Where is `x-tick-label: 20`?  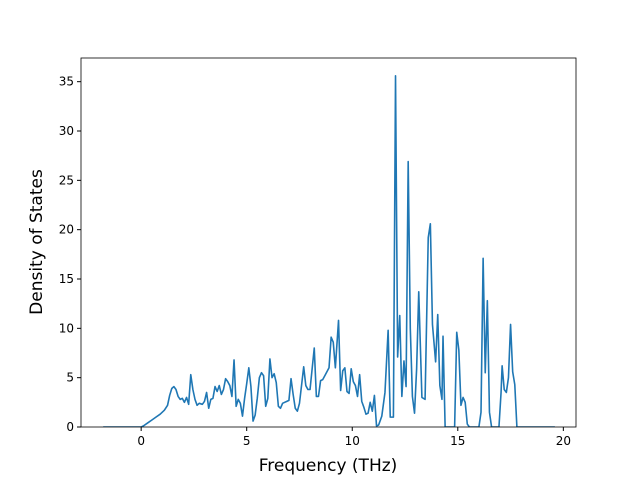
x-tick-label: 20 is located at coordinates (563, 441).